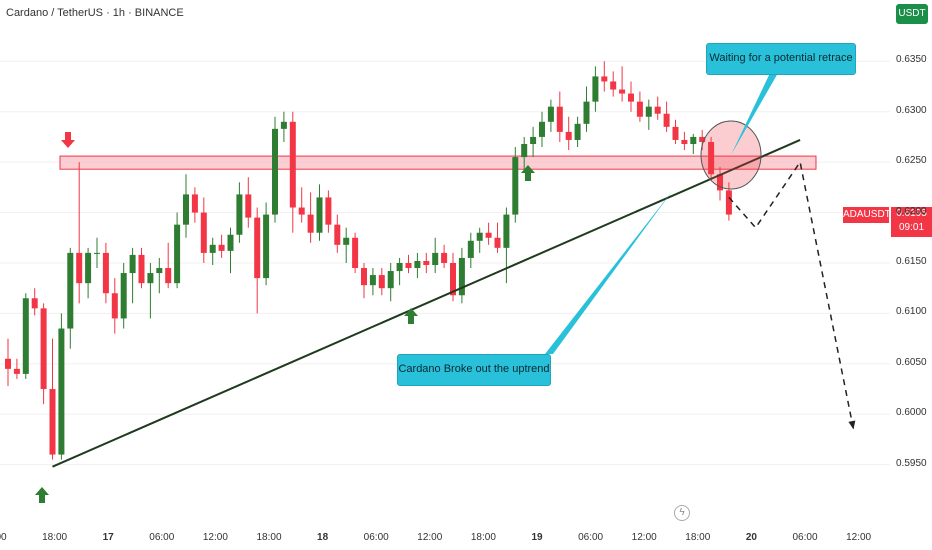 This screenshot has height=550, width=932. Describe the element at coordinates (911, 413) in the screenshot. I see `y-tick-label: 0.6000` at that location.